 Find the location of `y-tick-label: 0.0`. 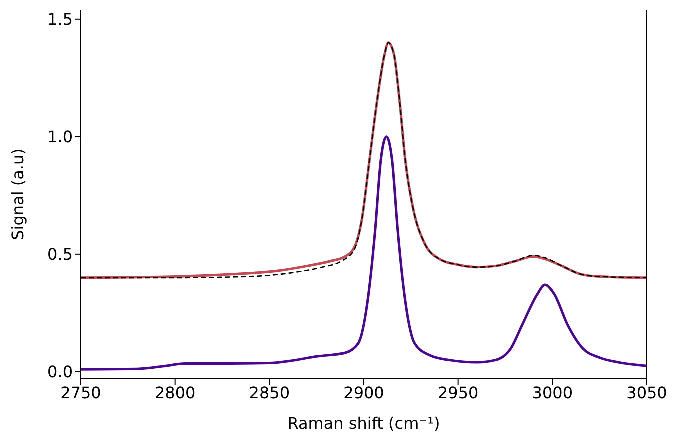

y-tick-label: 0.0 is located at coordinates (60, 372).